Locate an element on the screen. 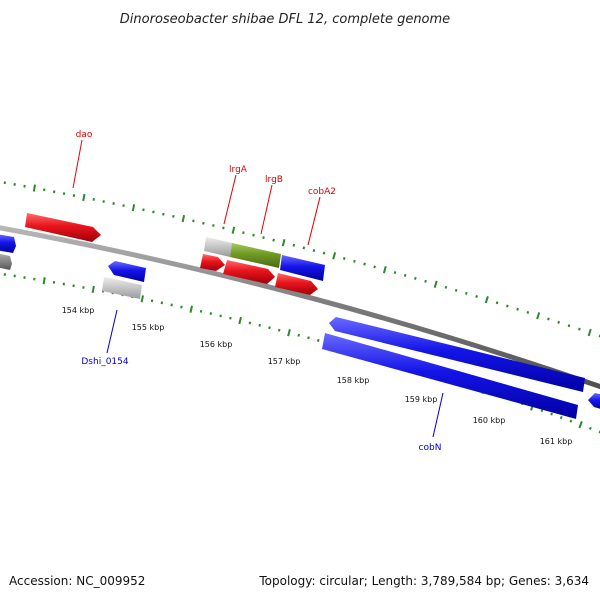 Image resolution: width=600 pixels, height=600 pixels. scale-label: 158 kbp is located at coordinates (353, 380).